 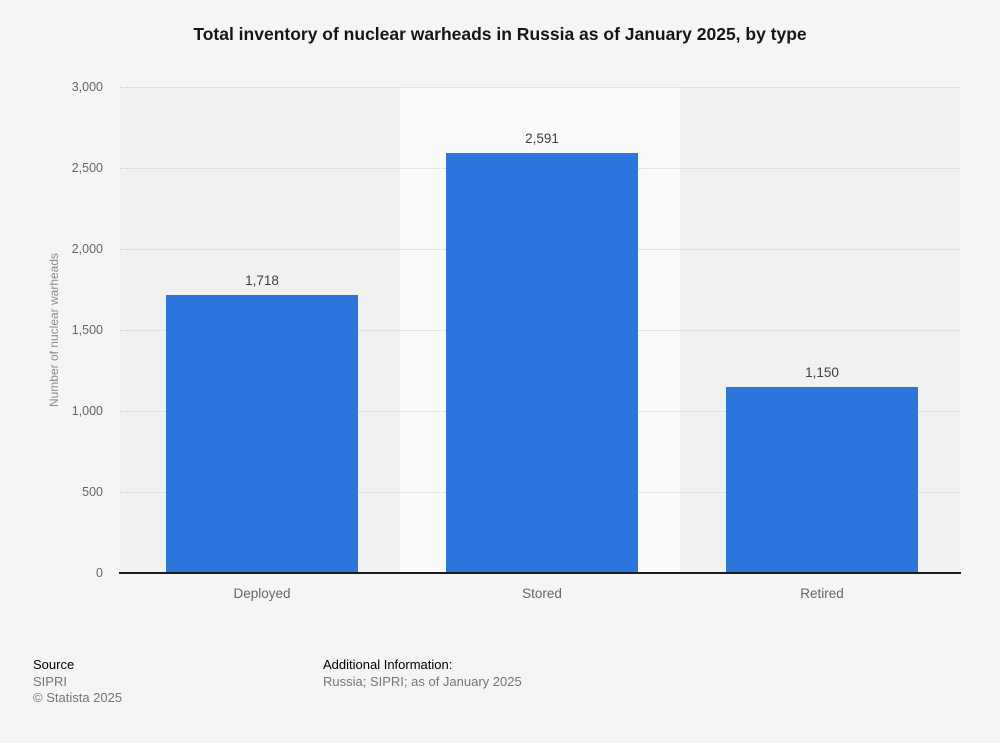 I want to click on x-category-label: Retired, so click(x=822, y=593).